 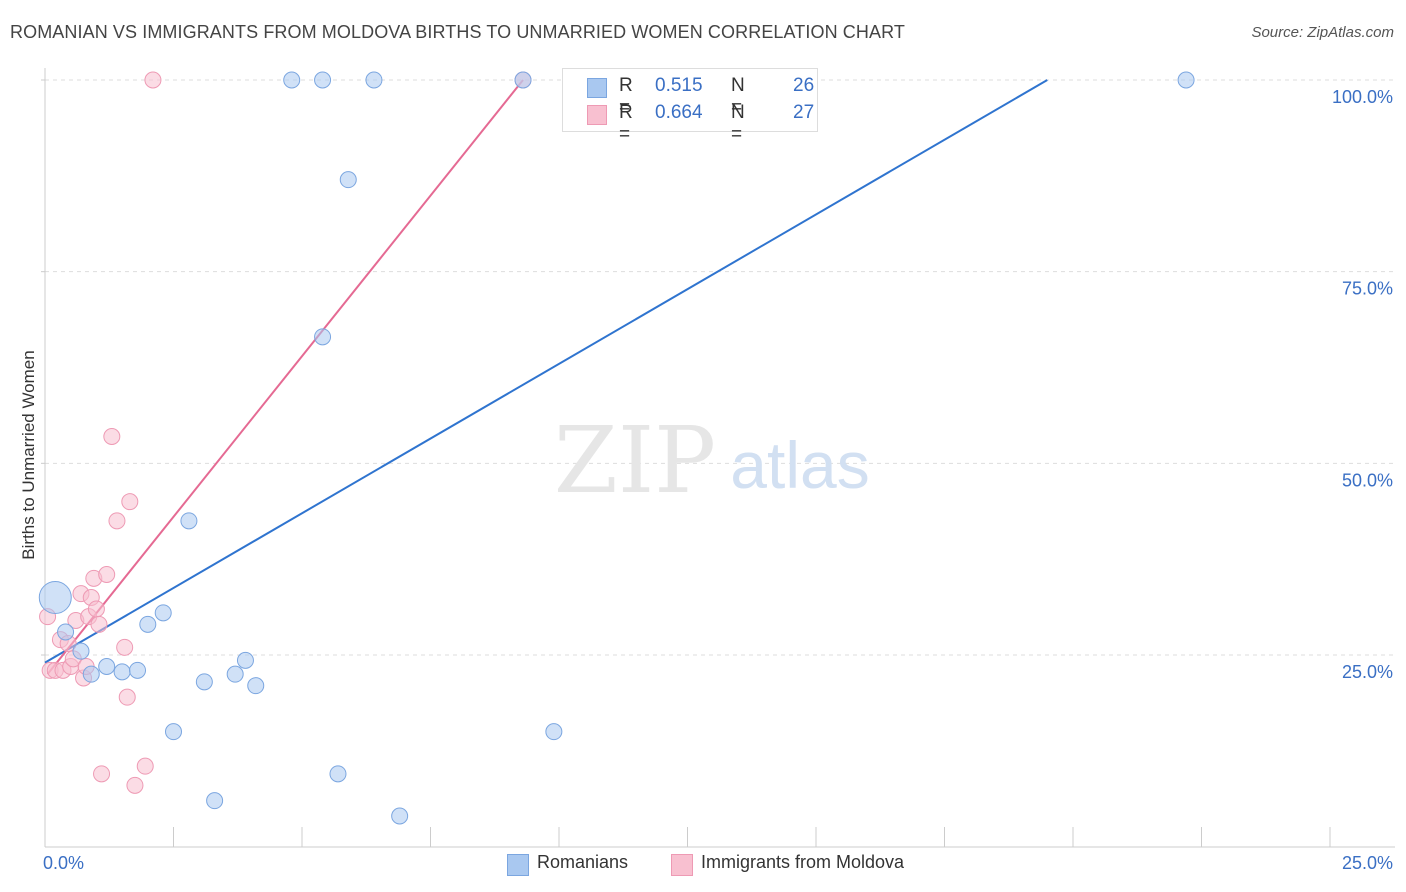 What do you see at coordinates (1367, 672) in the screenshot?
I see `y-tick-label: 25.0%` at bounding box center [1367, 672].